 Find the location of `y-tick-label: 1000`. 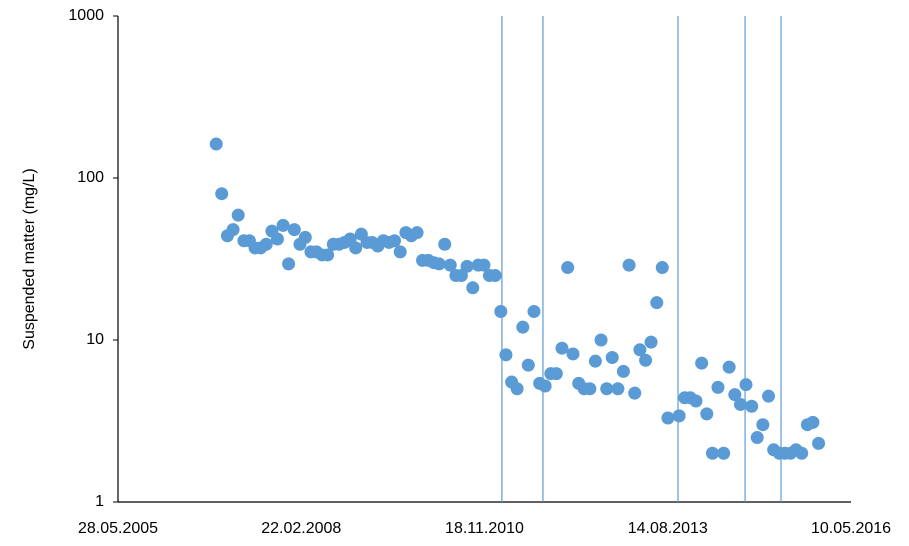

y-tick-label: 1000 is located at coordinates (86, 15).